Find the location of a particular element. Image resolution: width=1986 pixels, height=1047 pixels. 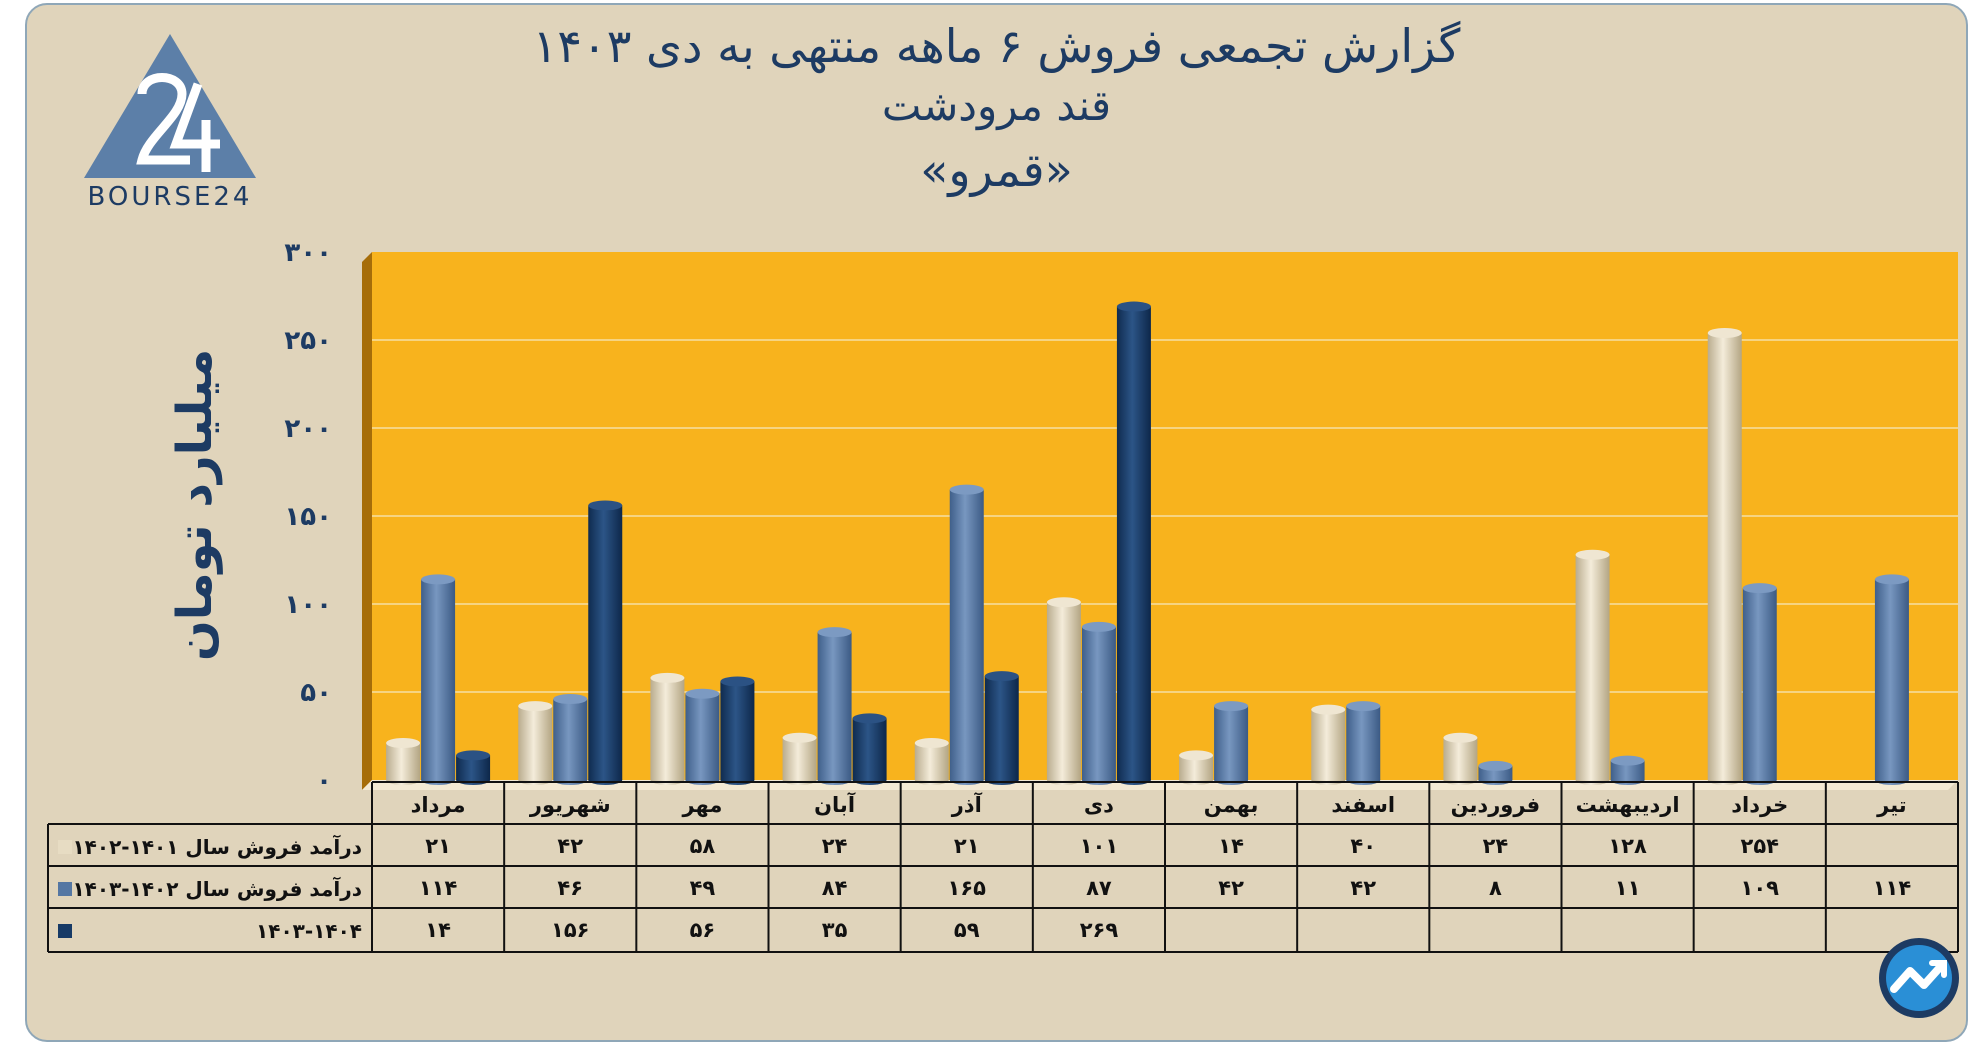

data-label: ۸۷ is located at coordinates (1099, 888).